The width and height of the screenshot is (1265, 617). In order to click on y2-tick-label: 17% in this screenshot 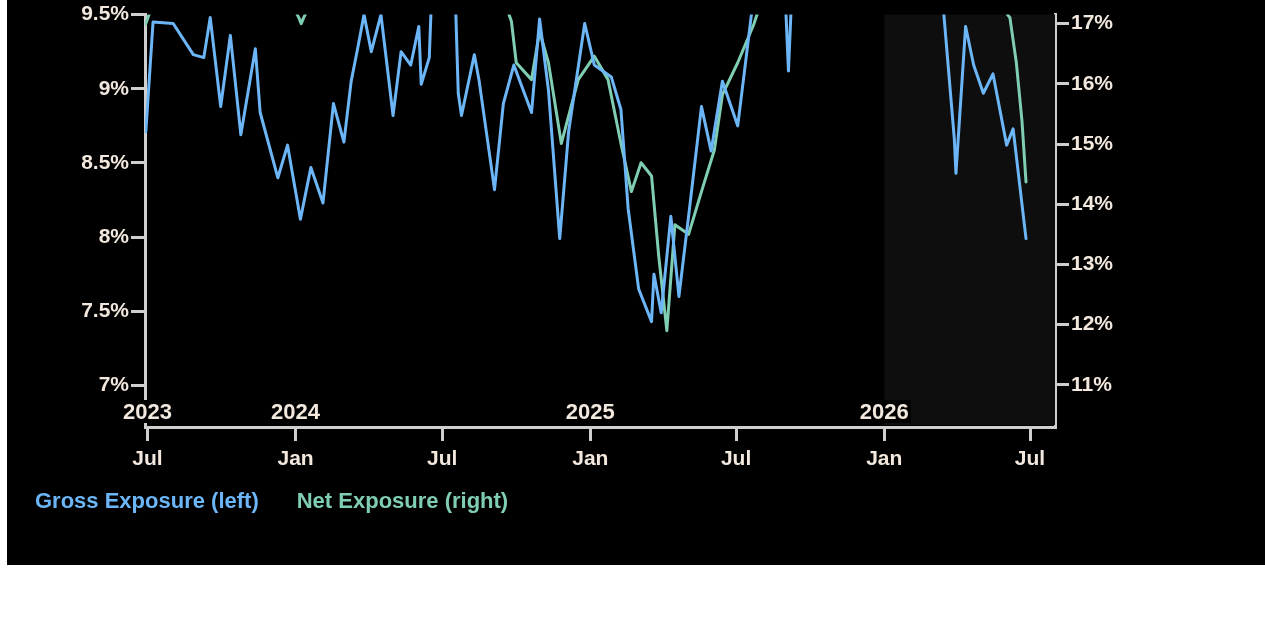, I will do `click(1092, 22)`.